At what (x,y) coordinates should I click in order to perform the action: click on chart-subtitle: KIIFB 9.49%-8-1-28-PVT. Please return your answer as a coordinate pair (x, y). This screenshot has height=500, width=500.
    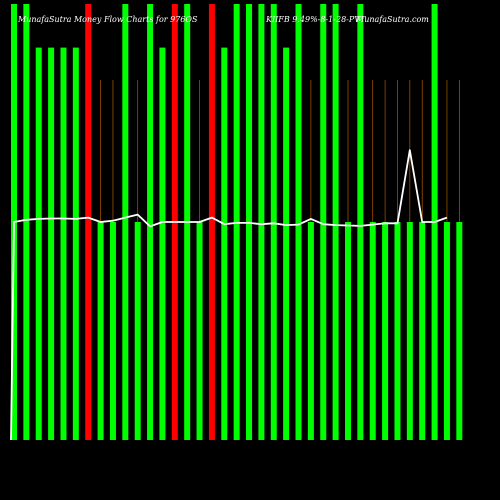
    Looking at the image, I should click on (315, 19).